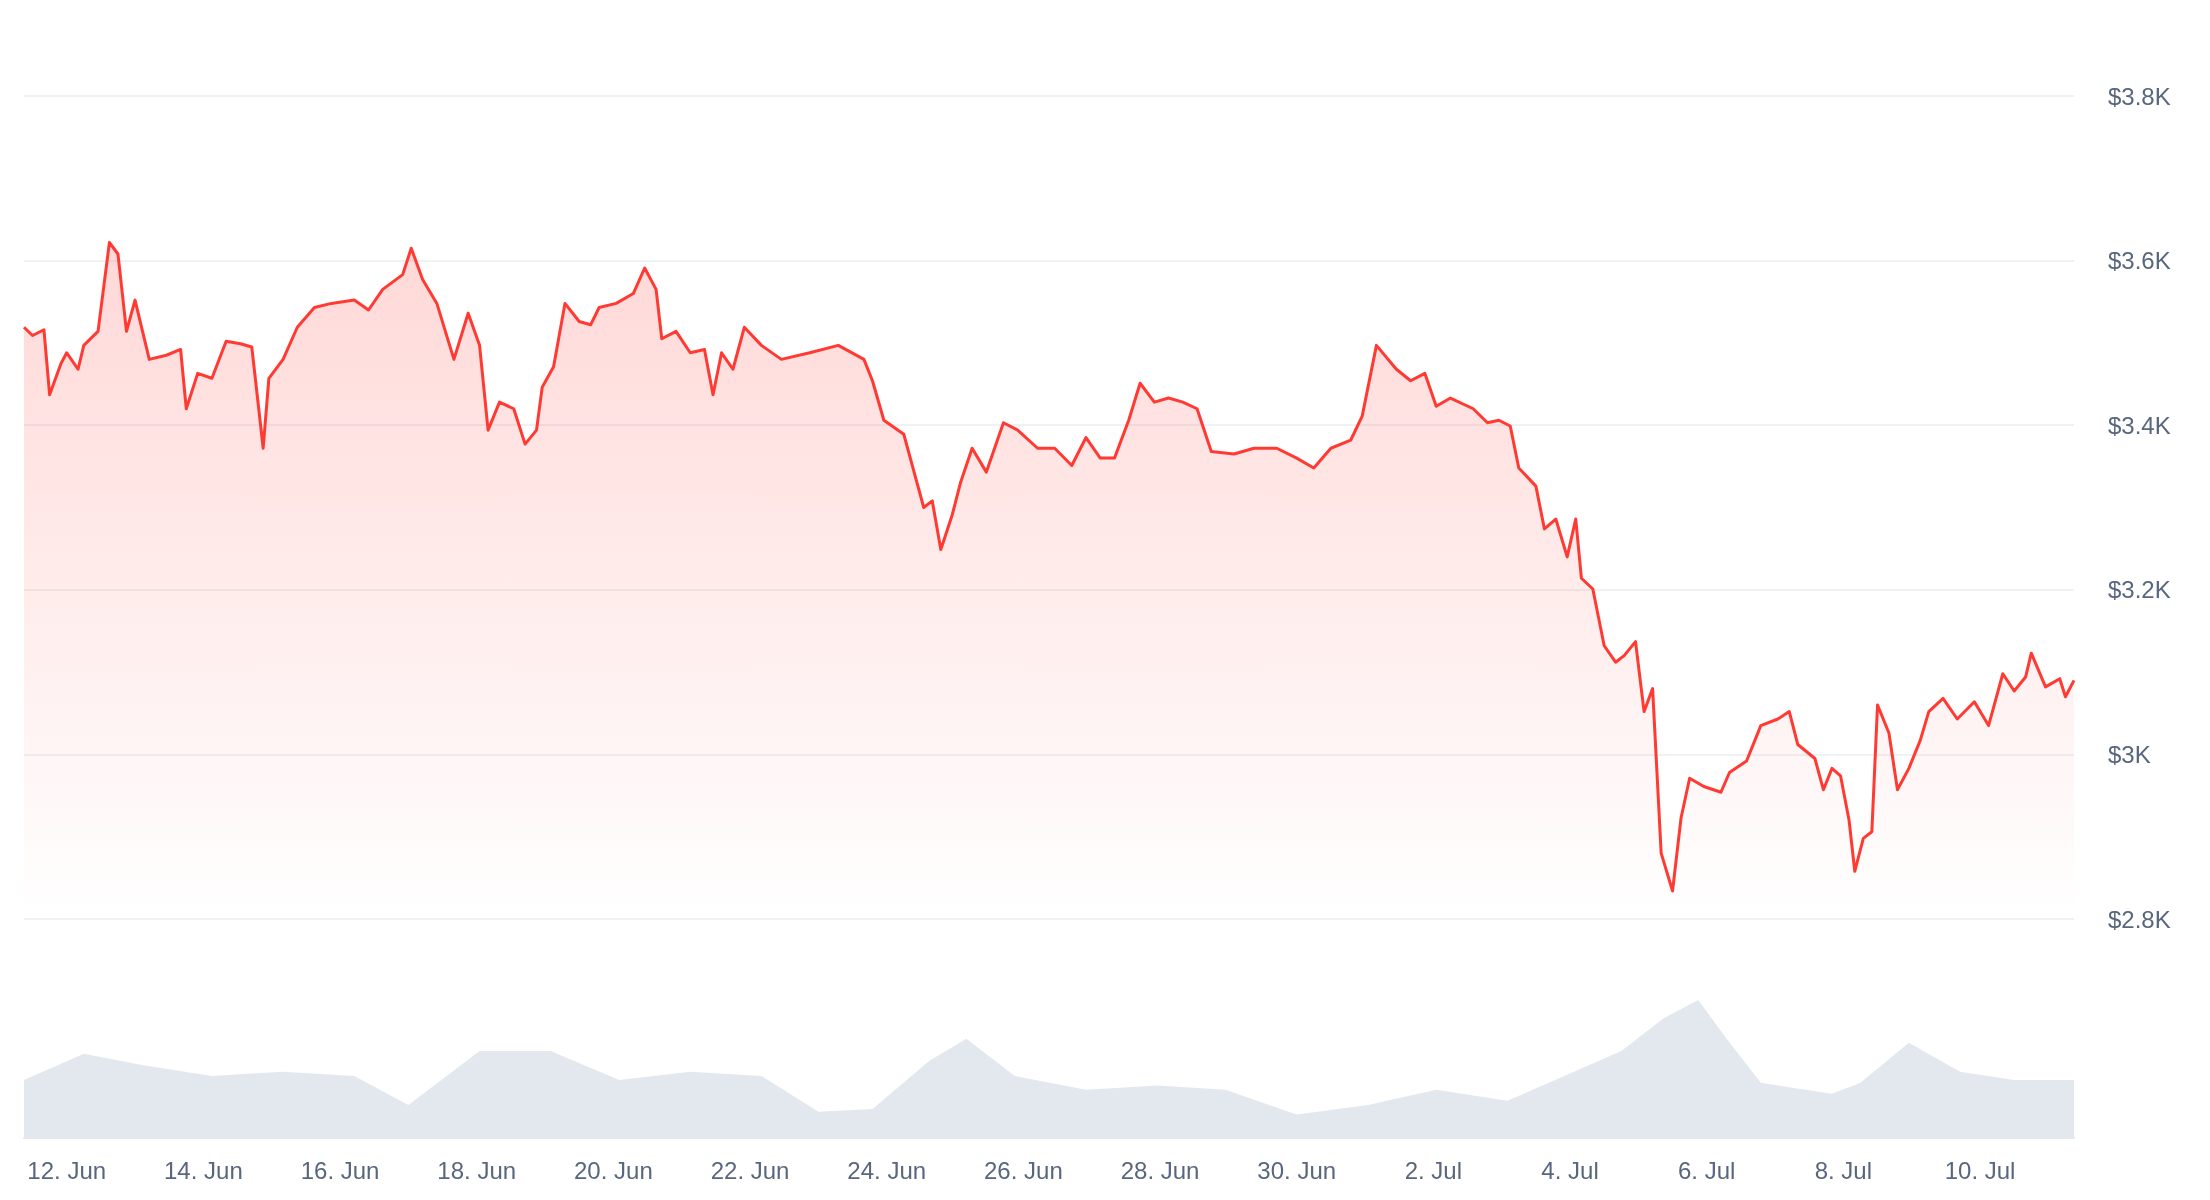 This screenshot has width=2210, height=1200. I want to click on y-tick-label: $3K, so click(2129, 754).